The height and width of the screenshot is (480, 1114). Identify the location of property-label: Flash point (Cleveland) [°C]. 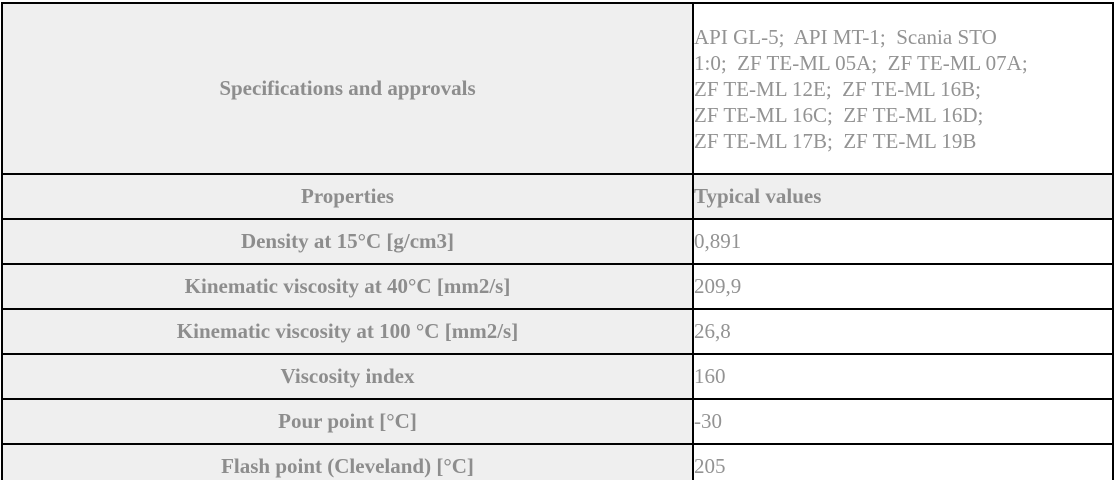
(347, 461).